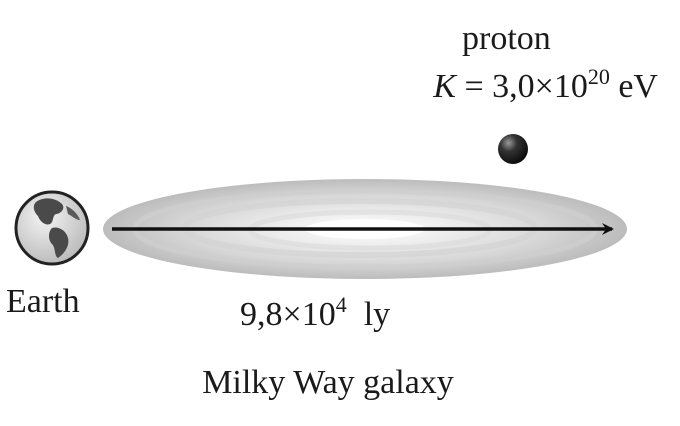 The width and height of the screenshot is (680, 426). What do you see at coordinates (341, 304) in the screenshot?
I see `distance-exponent: 4` at bounding box center [341, 304].